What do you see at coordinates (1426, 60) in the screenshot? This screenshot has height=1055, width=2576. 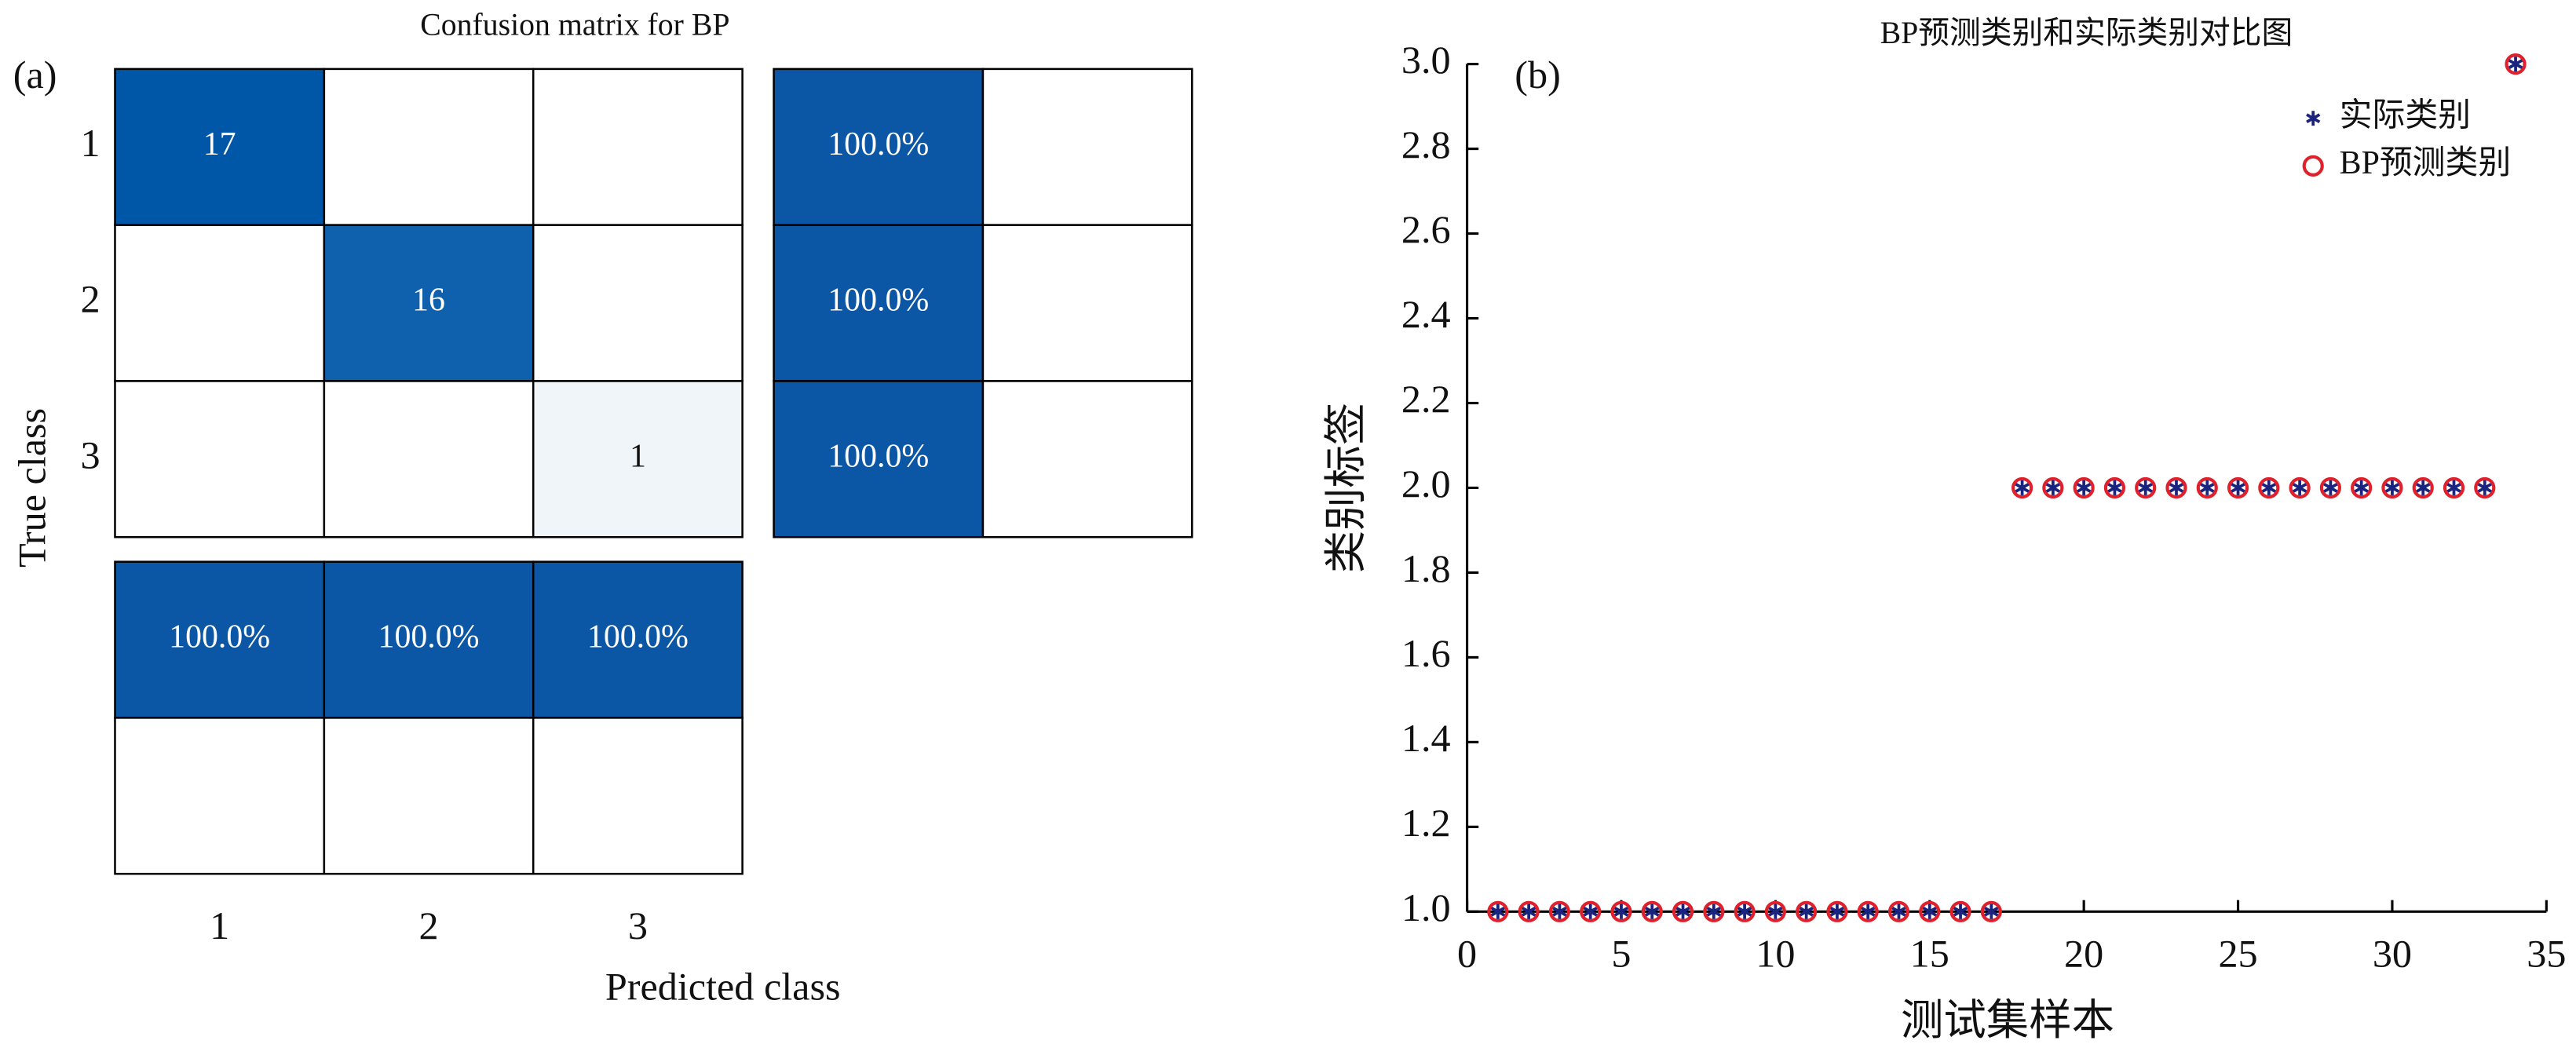 I see `y-tick-label: 3.0` at bounding box center [1426, 60].